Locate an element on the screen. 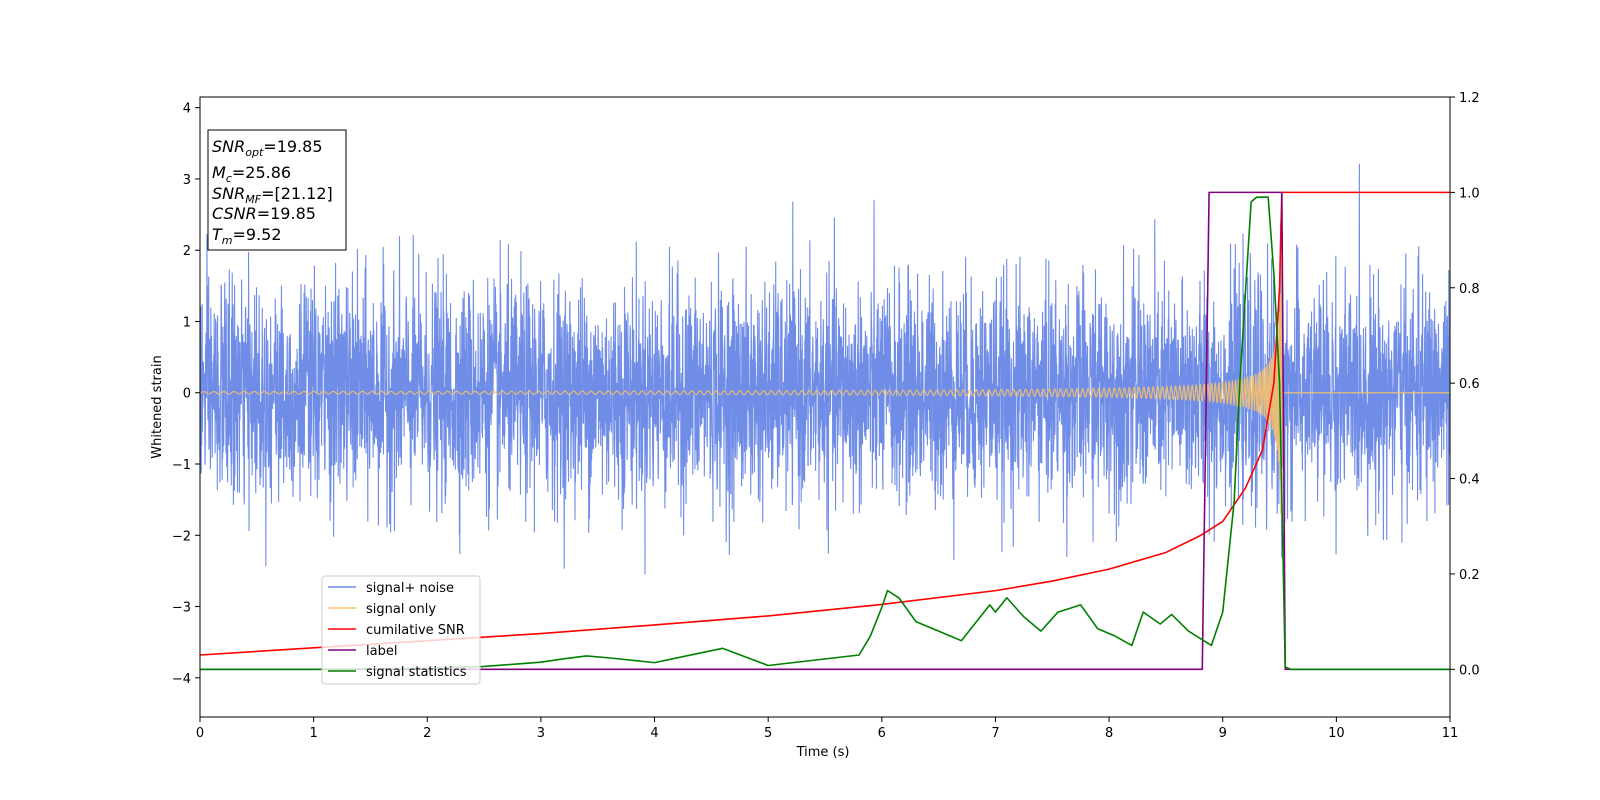 The width and height of the screenshot is (1600, 800). legend-label-signal-noise: signal+ noise is located at coordinates (410, 588).